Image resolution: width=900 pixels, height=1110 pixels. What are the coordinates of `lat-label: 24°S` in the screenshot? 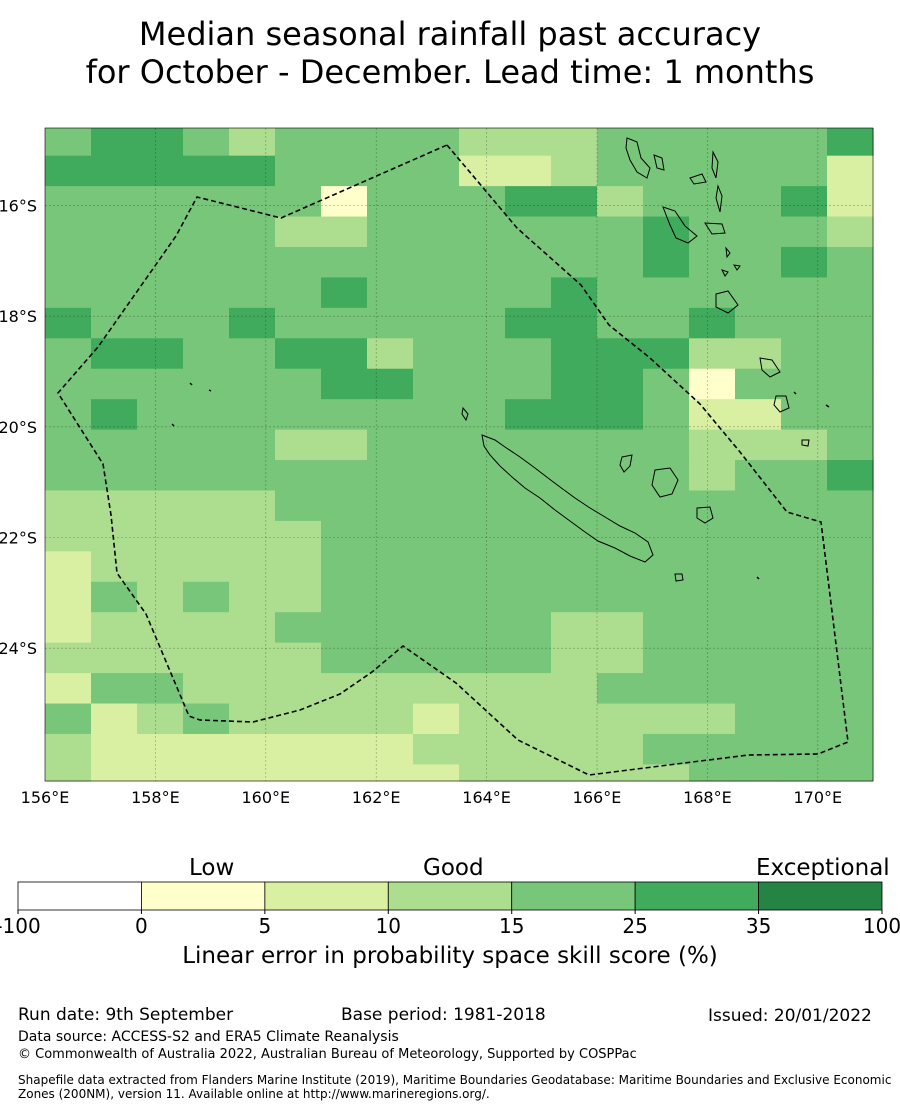 It's located at (18, 648).